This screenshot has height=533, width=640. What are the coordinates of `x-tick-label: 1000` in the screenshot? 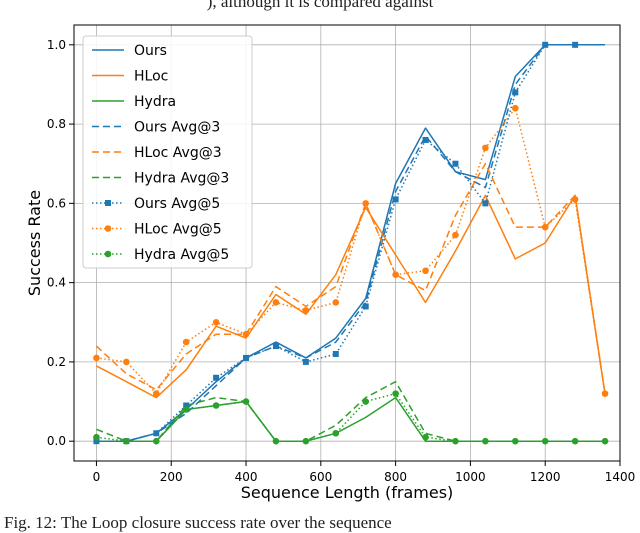 It's located at (470, 477).